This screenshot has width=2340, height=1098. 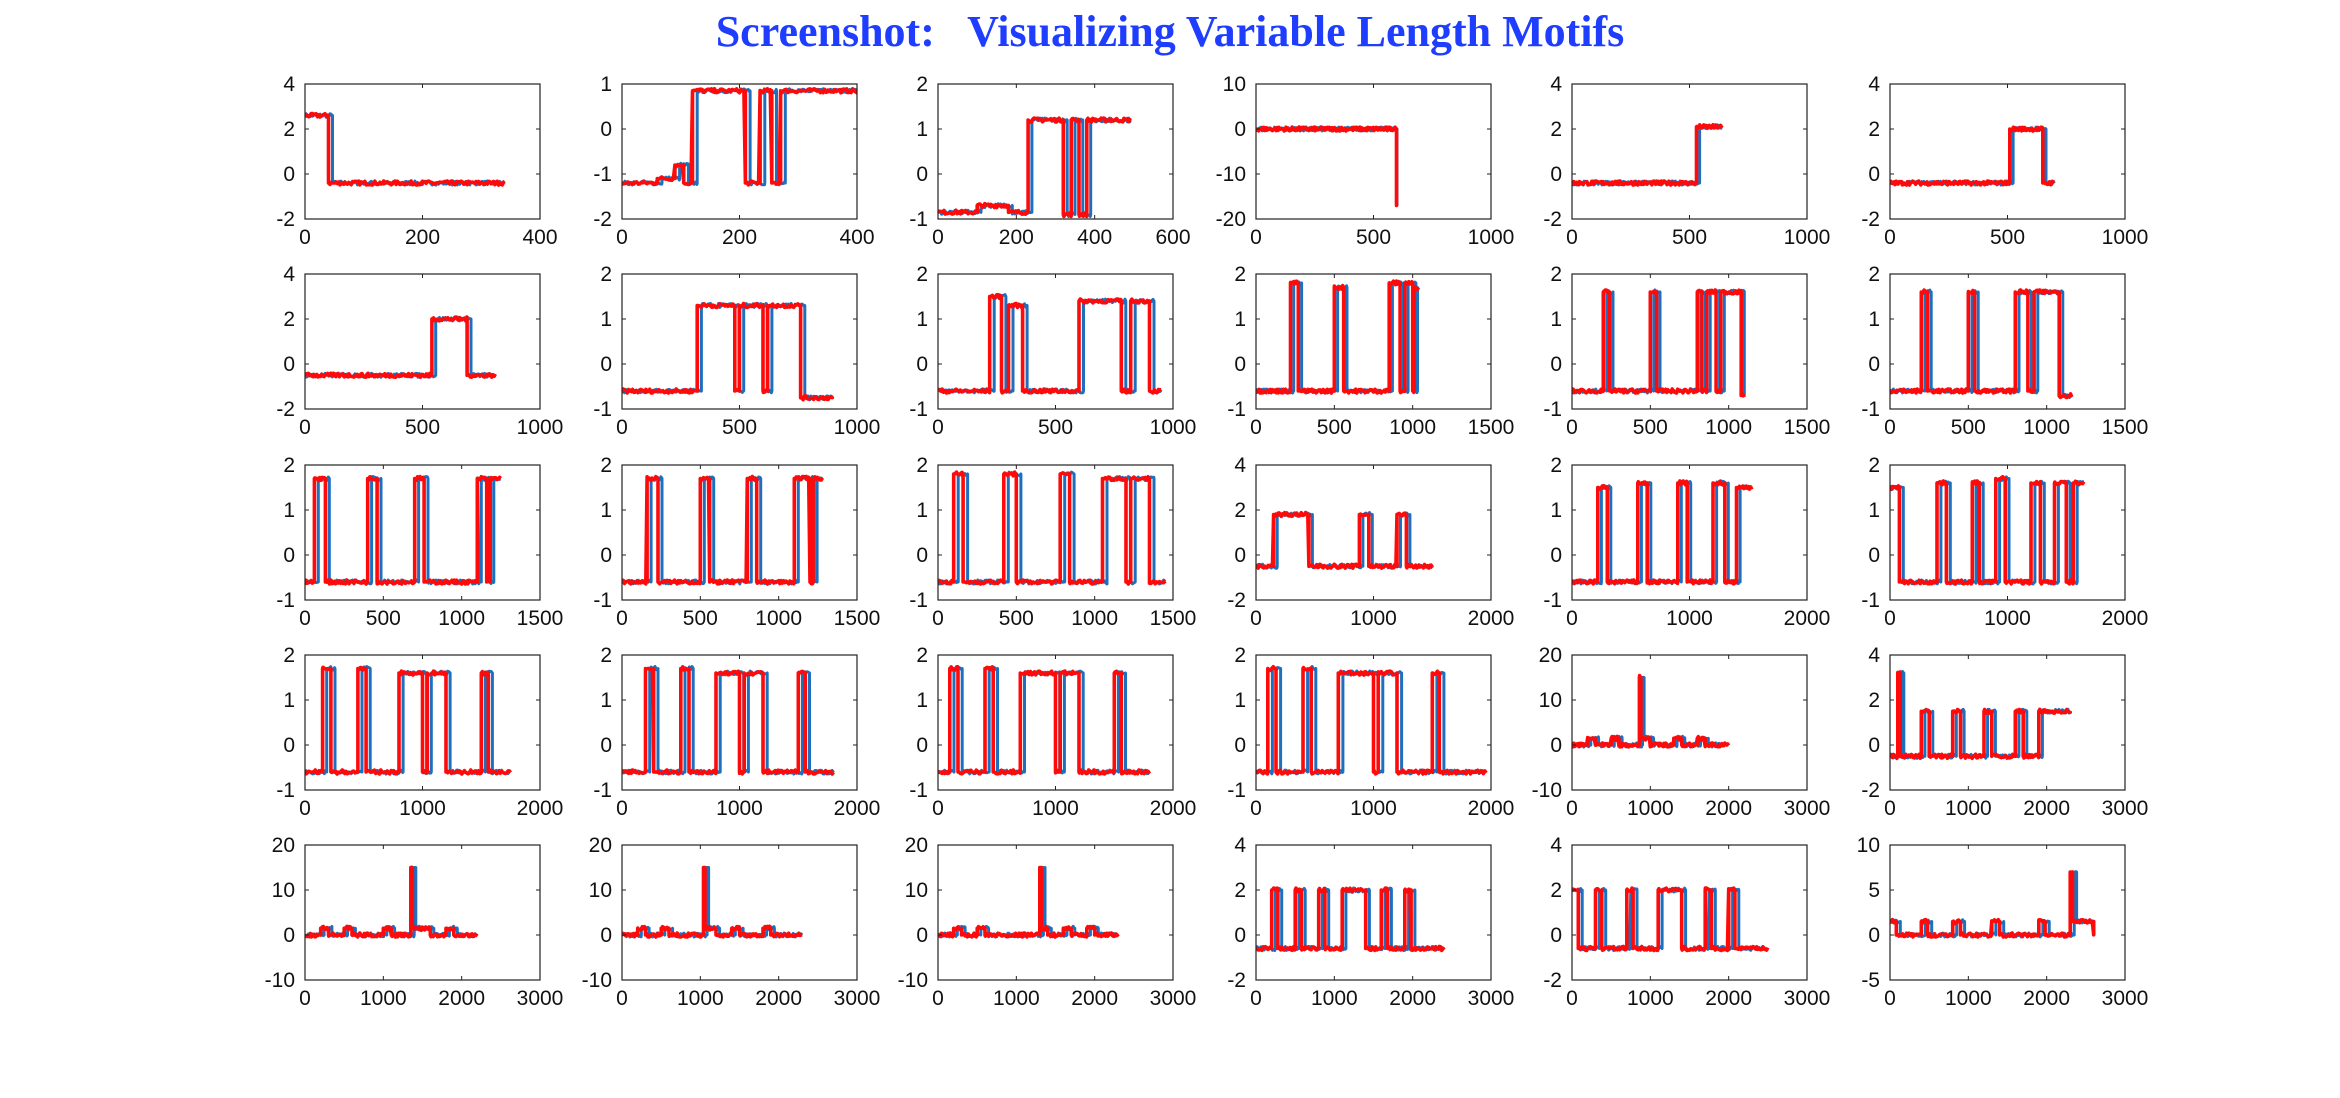 I want to click on x-tick-label: 400, so click(x=856, y=237).